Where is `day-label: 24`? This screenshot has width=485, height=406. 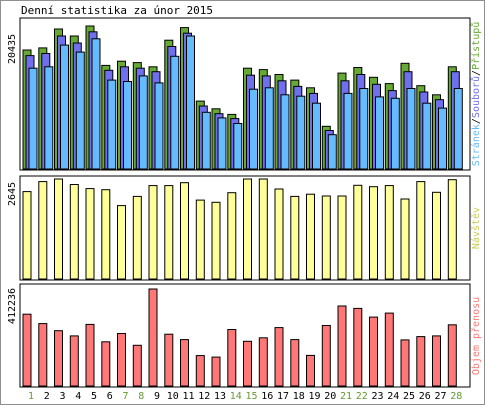
day-label: 24 is located at coordinates (393, 396).